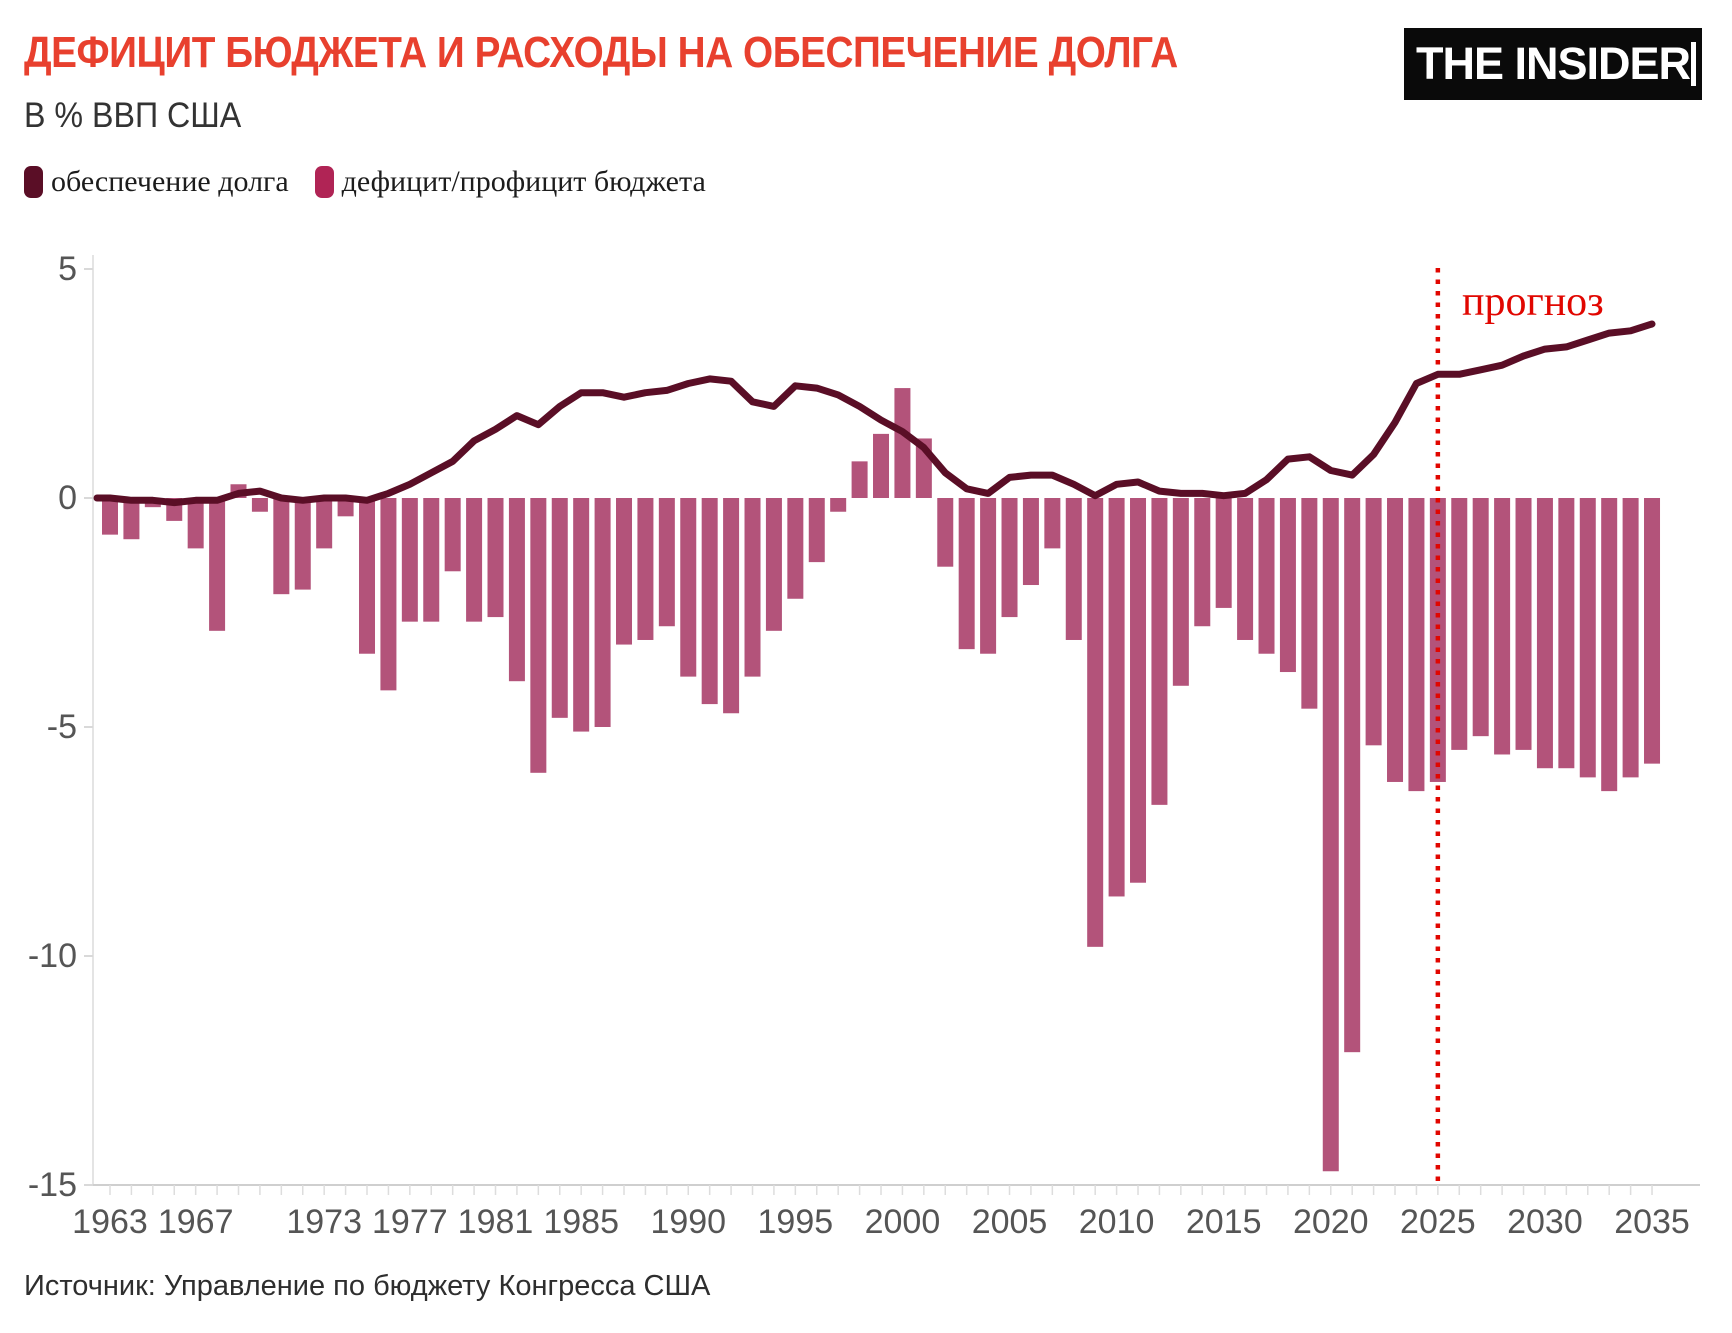 This screenshot has height=1333, width=1732. What do you see at coordinates (302, 544) in the screenshot?
I see `bar-1972` at bounding box center [302, 544].